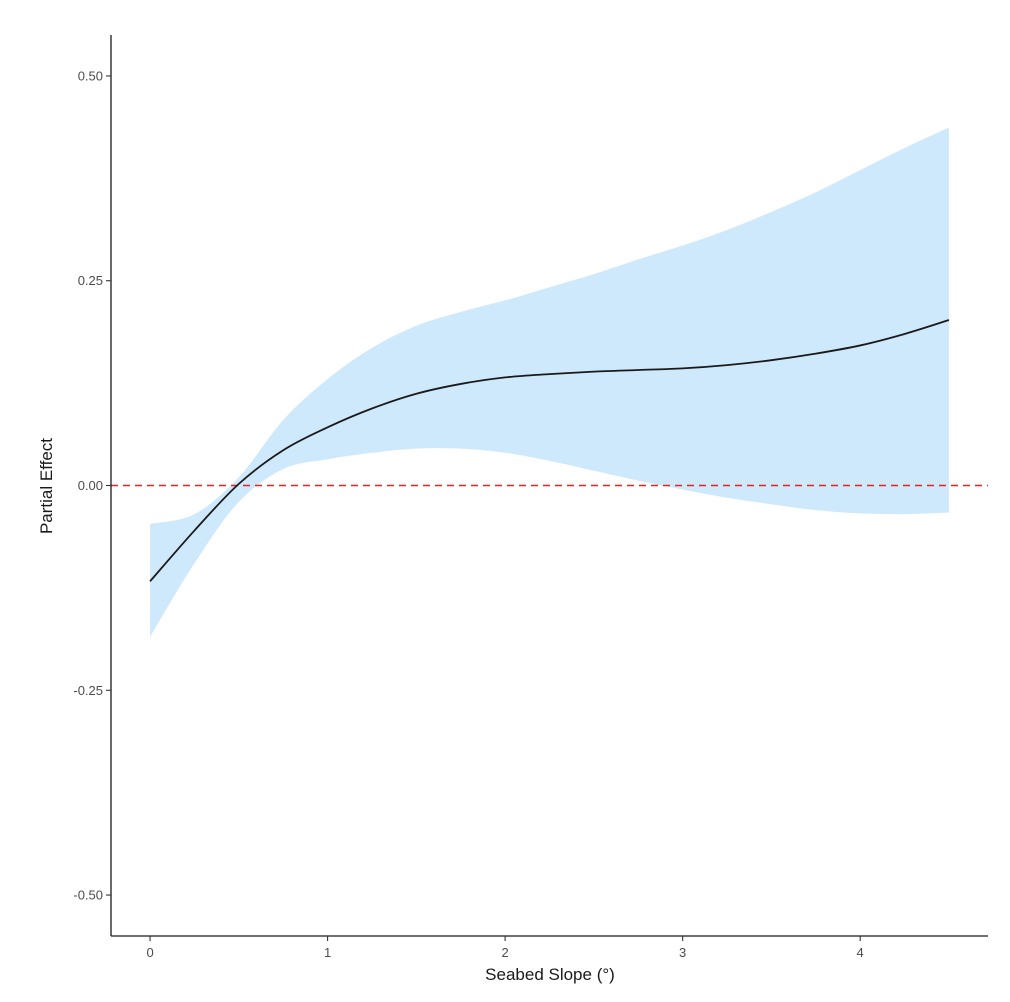  What do you see at coordinates (327, 952) in the screenshot?
I see `x-tick-label: 1` at bounding box center [327, 952].